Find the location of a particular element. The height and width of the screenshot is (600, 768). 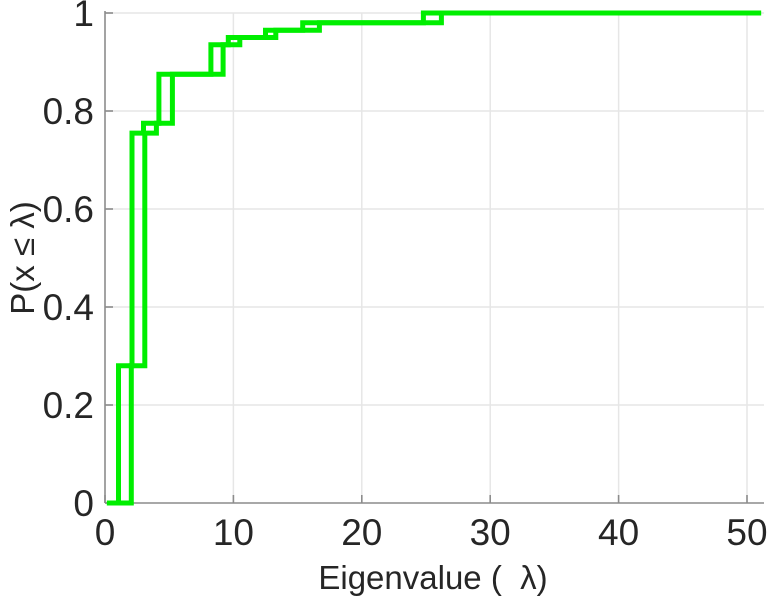

x-tick-label: 20 is located at coordinates (361, 532).